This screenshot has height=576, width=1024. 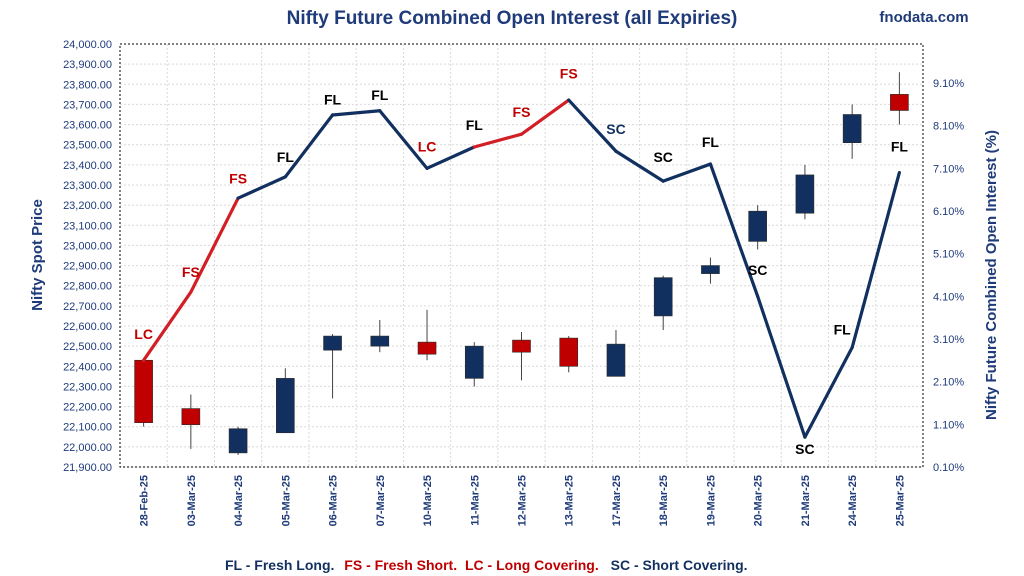 What do you see at coordinates (948, 340) in the screenshot?
I see `right-tick-label: 3.10%` at bounding box center [948, 340].